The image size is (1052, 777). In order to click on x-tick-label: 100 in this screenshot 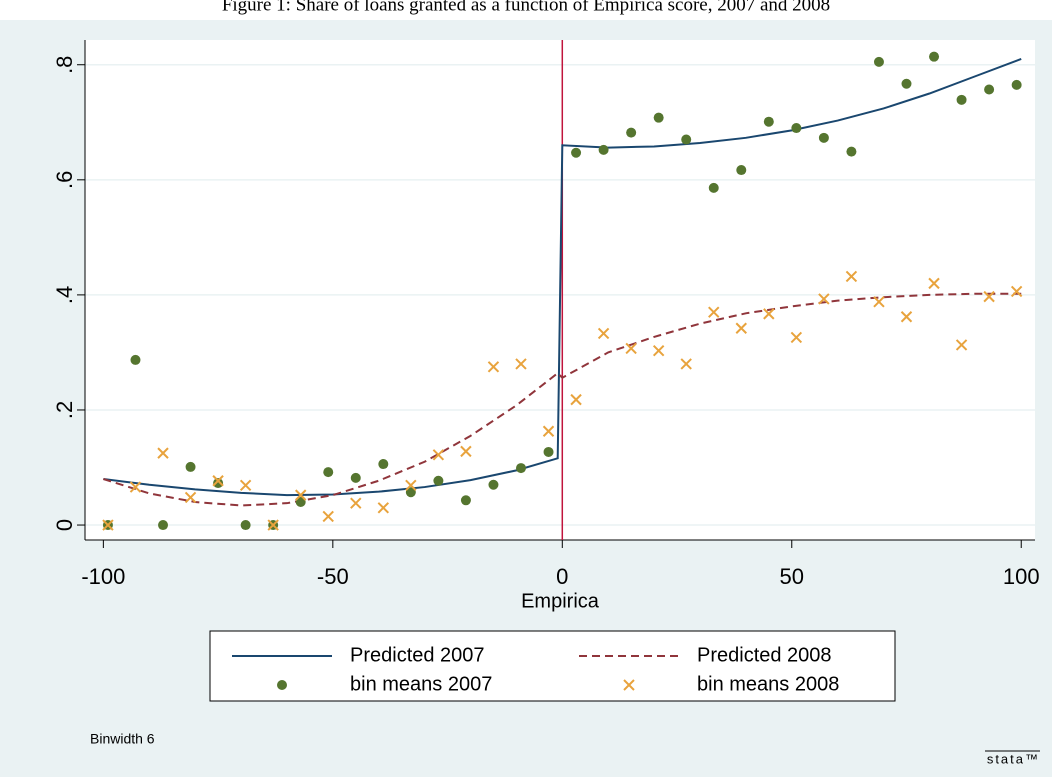, I will do `click(1021, 576)`.